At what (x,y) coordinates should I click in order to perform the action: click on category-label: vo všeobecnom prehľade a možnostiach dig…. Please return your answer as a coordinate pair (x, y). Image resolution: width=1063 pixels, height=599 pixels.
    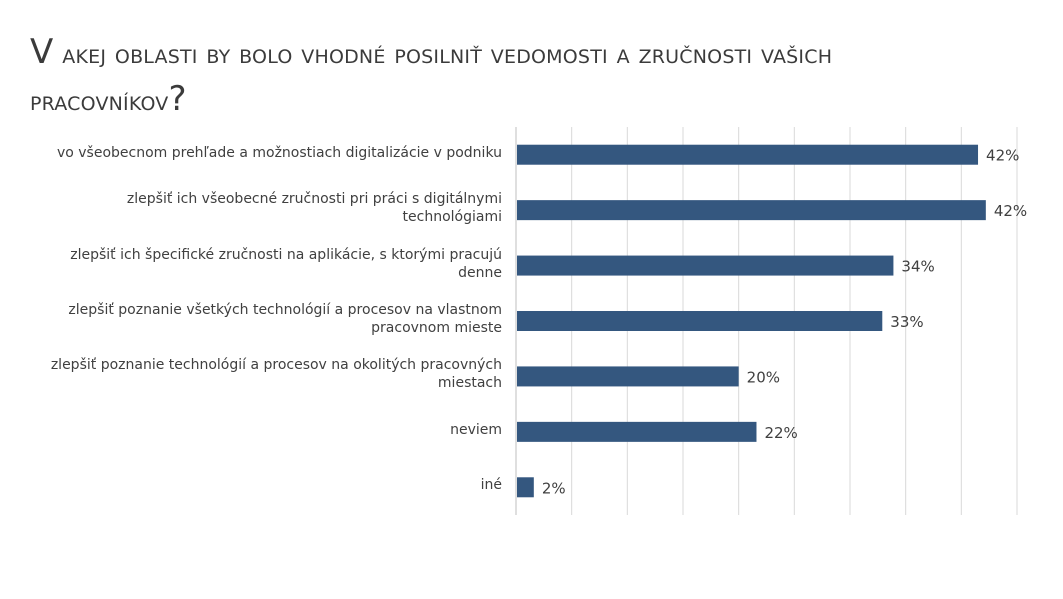
    Looking at the image, I should click on (279, 152).